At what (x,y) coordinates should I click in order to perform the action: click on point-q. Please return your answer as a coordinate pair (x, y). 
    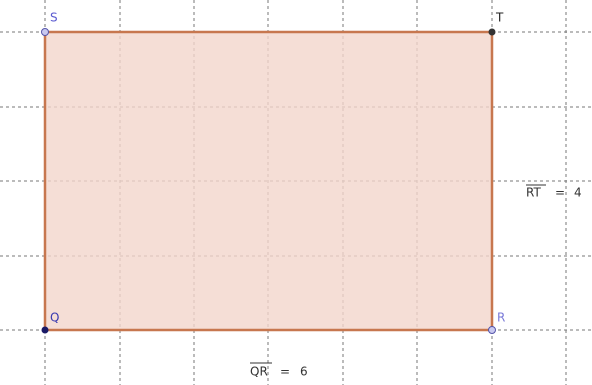
    Looking at the image, I should click on (45, 330).